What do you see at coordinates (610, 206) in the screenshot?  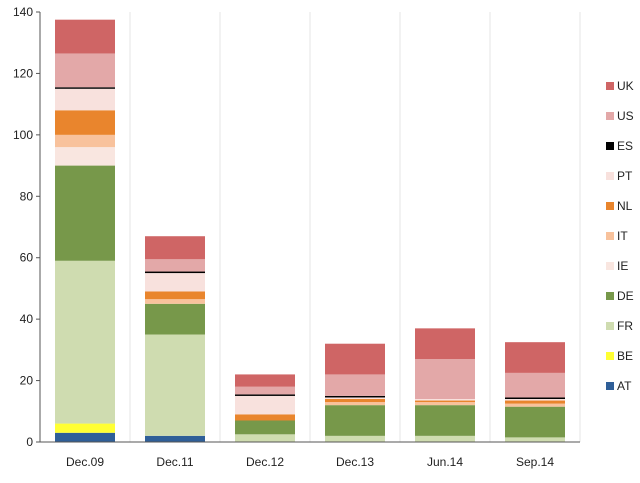 I see `legend-swatch-nl` at bounding box center [610, 206].